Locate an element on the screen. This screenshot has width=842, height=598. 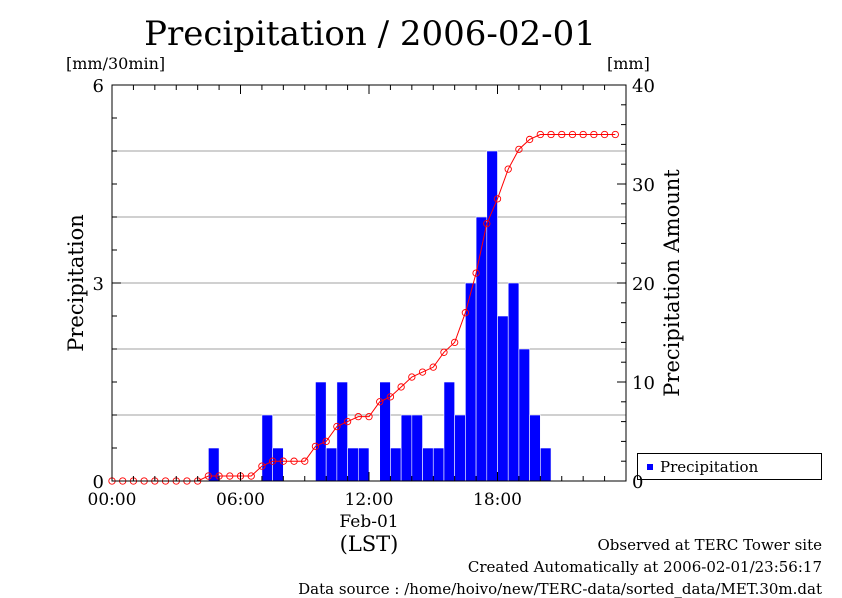
chart-title: Precipitation / 2006-02-01 is located at coordinates (370, 34).